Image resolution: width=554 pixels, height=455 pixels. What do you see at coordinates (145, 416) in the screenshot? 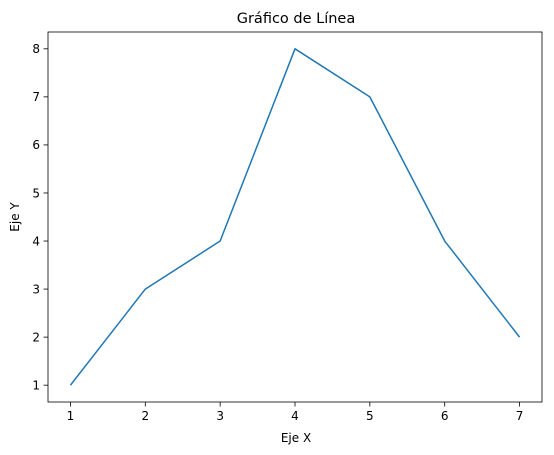
I see `x-tick-label: 2` at bounding box center [145, 416].